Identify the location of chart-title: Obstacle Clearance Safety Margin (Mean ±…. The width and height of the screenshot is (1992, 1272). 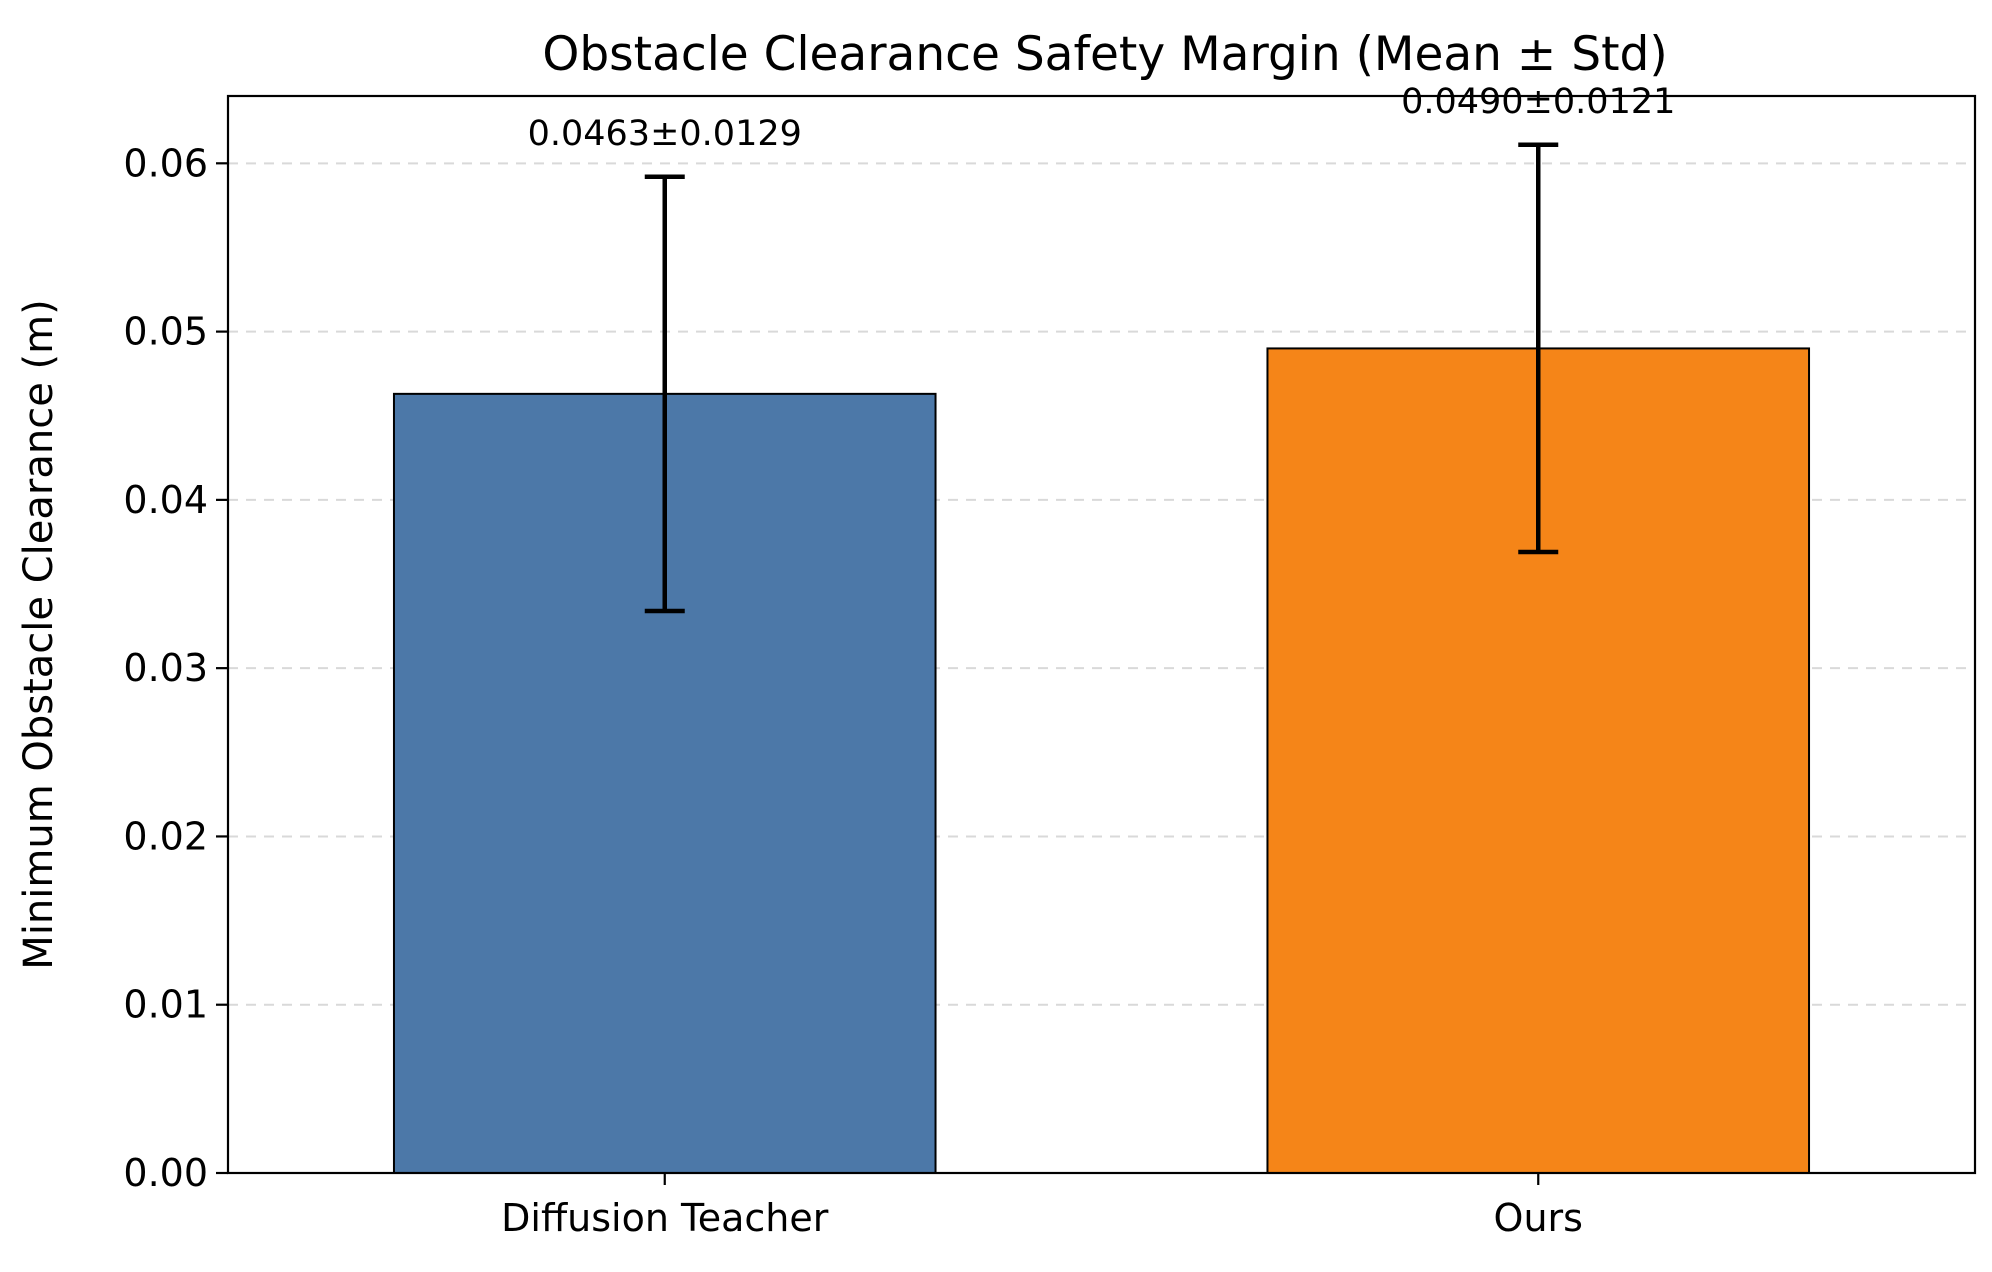
(1104, 54).